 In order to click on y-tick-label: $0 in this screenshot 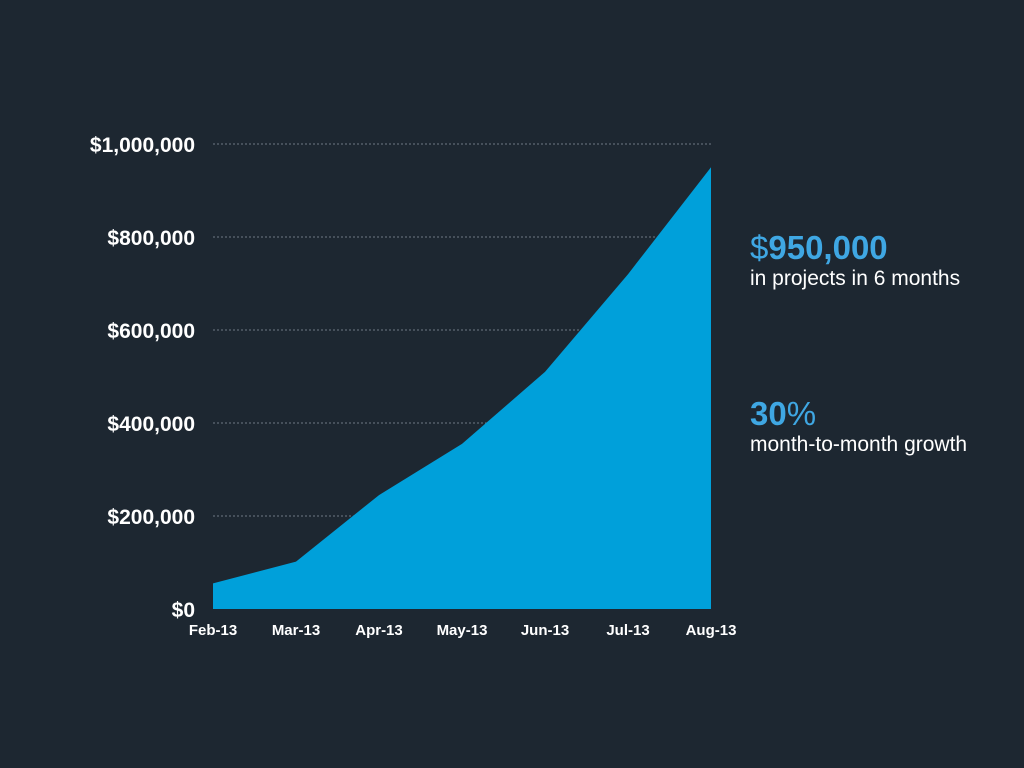, I will do `click(183, 610)`.